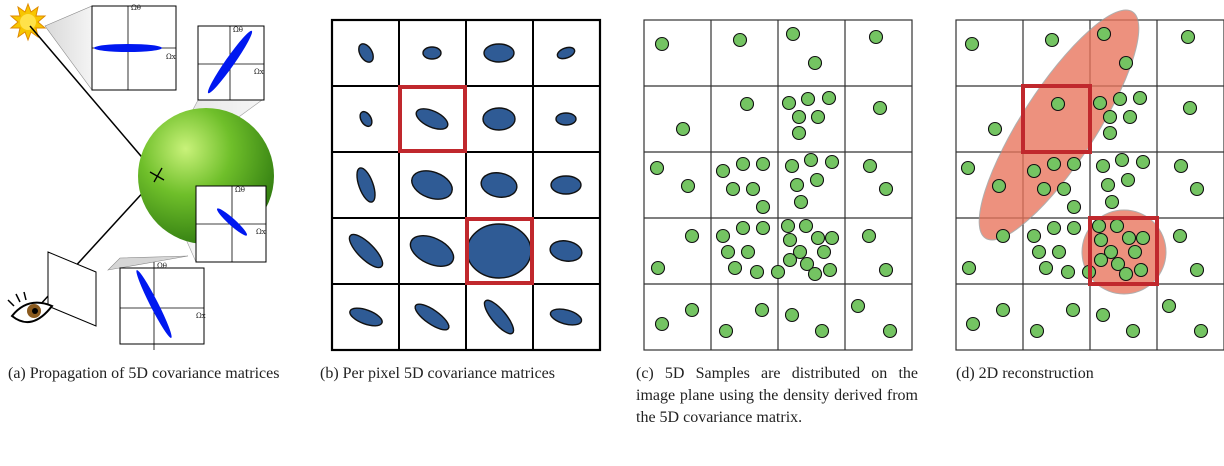 Image resolution: width=1224 pixels, height=466 pixels. What do you see at coordinates (438, 373) in the screenshot?
I see `caption-b: (b) Per pixel 5D covariance matrices` at bounding box center [438, 373].